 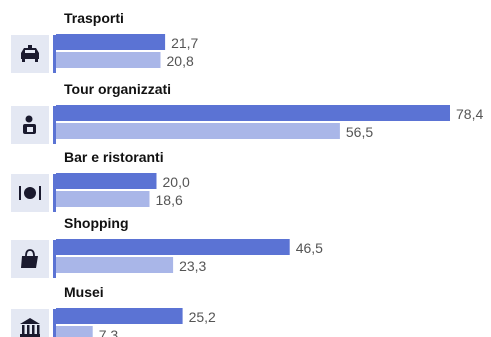 What do you see at coordinates (169, 200) in the screenshot?
I see `value-label: 18,6` at bounding box center [169, 200].